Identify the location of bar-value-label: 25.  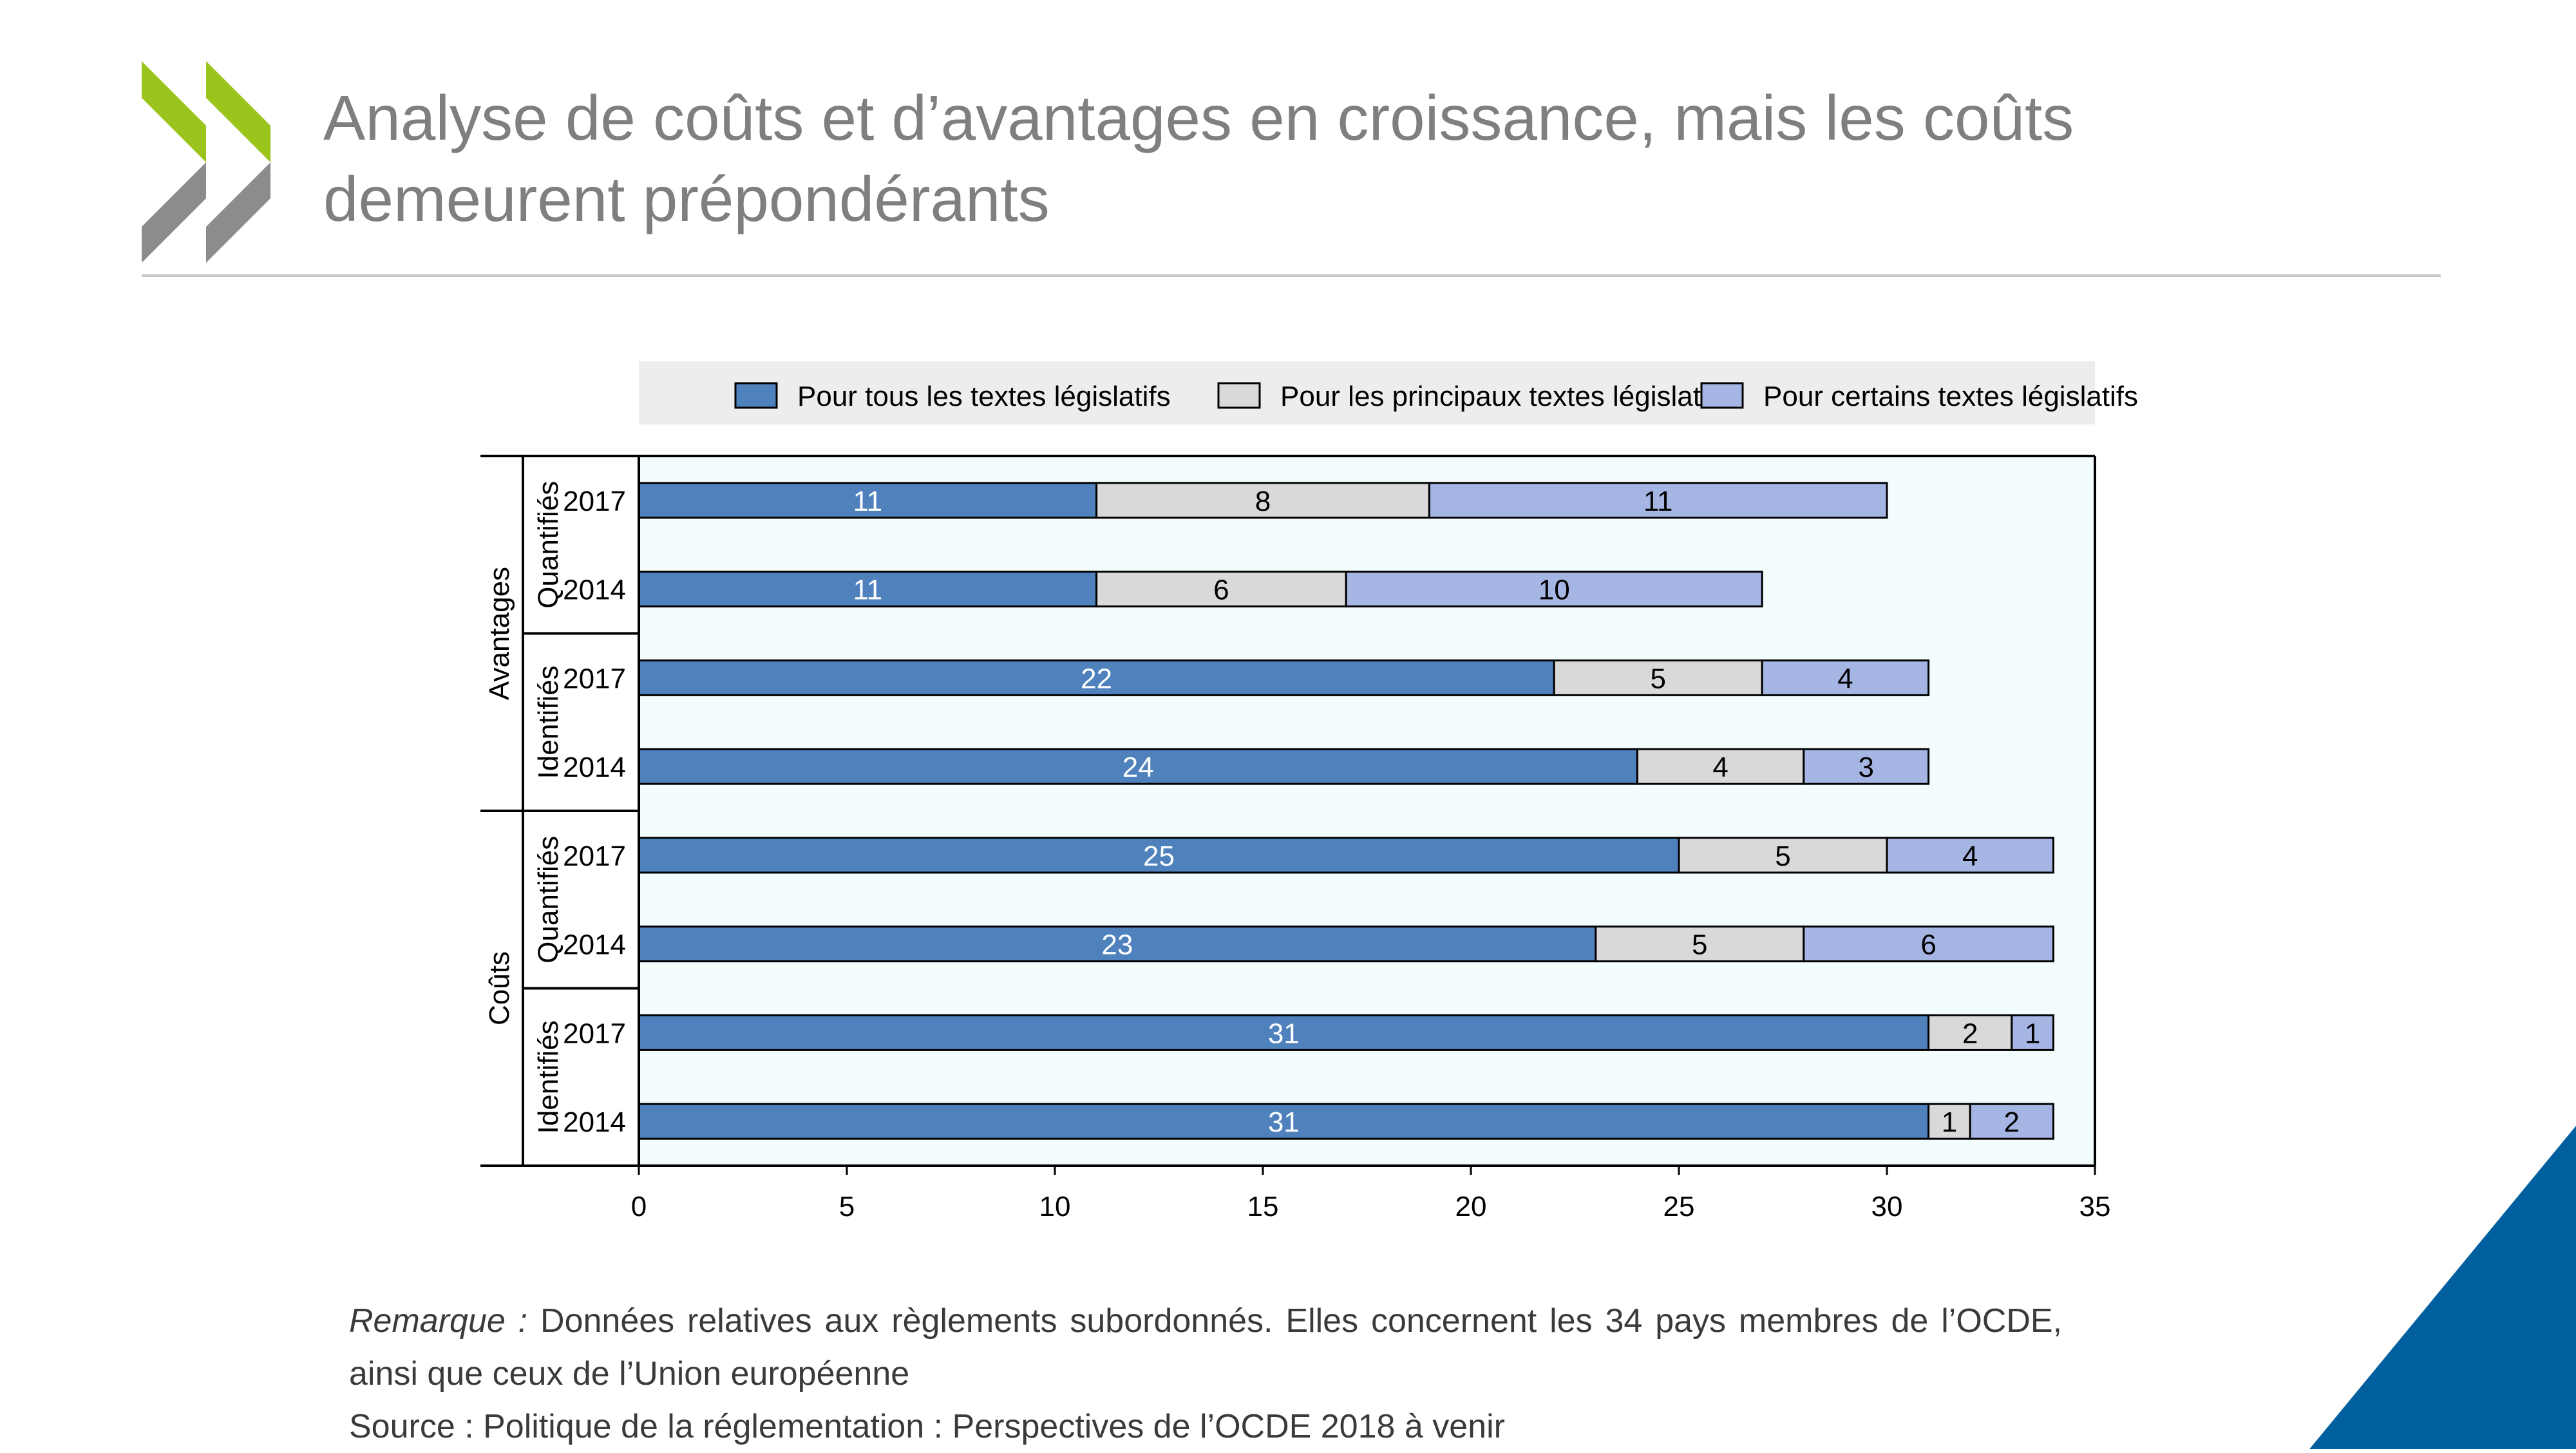
(1159, 856).